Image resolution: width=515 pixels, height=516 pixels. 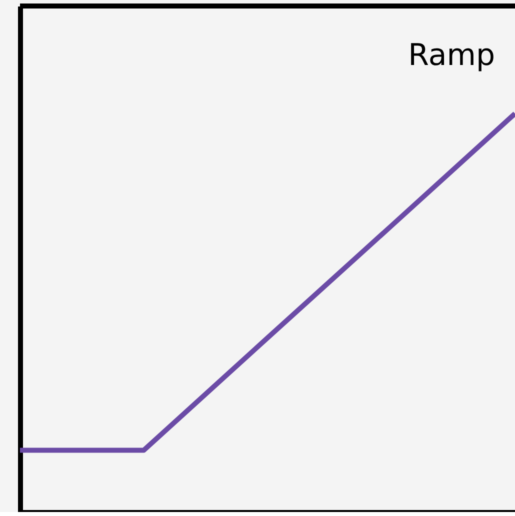 I want to click on chart-title: Ramp, so click(x=451, y=55).